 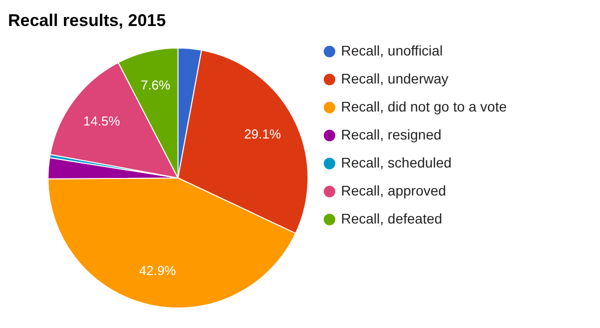 What do you see at coordinates (157, 270) in the screenshot?
I see `data-label: 42.9%` at bounding box center [157, 270].